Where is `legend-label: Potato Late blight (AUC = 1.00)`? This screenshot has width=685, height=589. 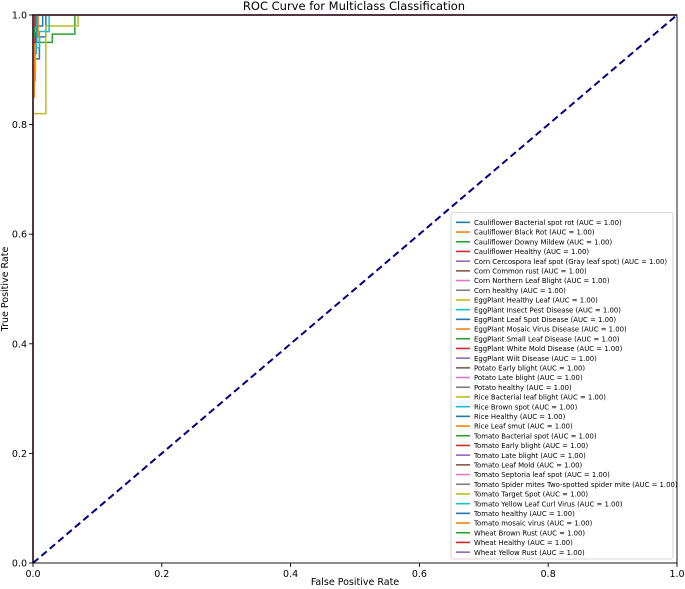
legend-label: Potato Late blight (AUC = 1.00) is located at coordinates (528, 378).